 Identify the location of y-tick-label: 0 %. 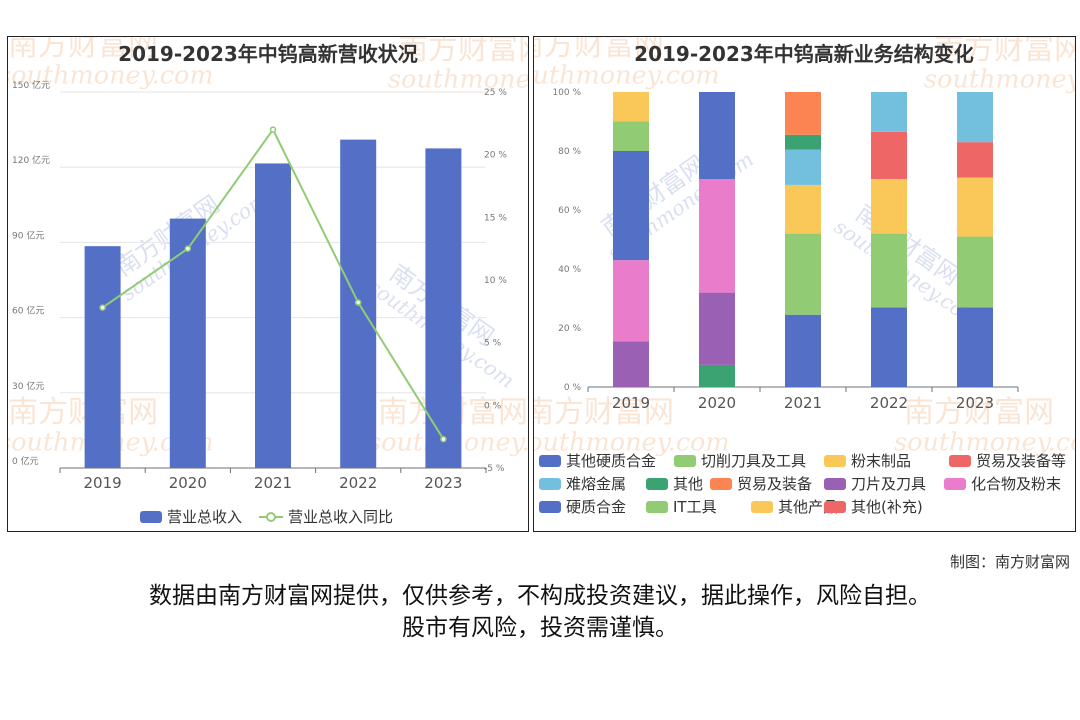
(573, 388).